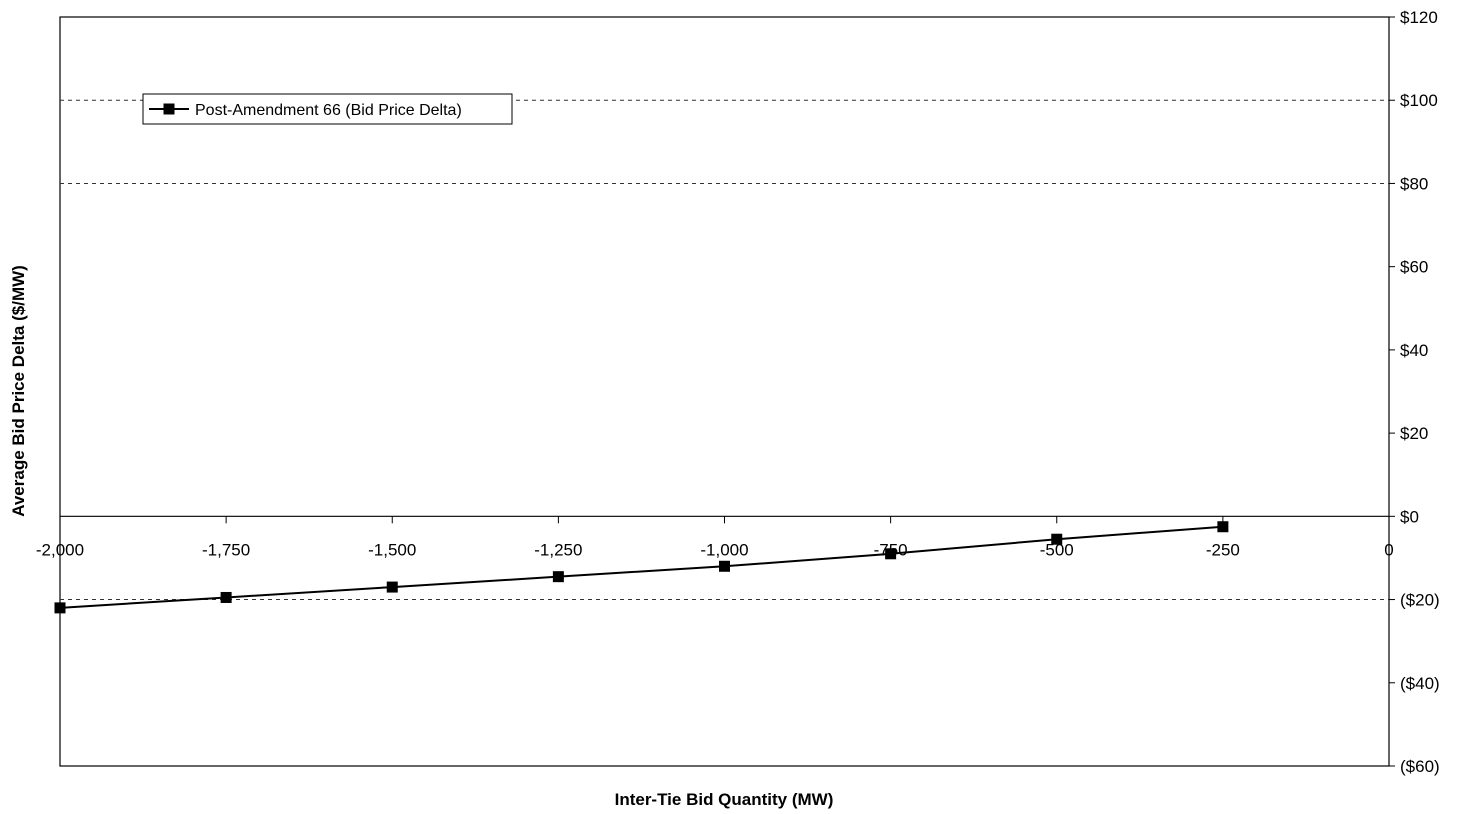 This screenshot has width=1468, height=814. What do you see at coordinates (1420, 683) in the screenshot?
I see `y-tick-label: ($40)` at bounding box center [1420, 683].